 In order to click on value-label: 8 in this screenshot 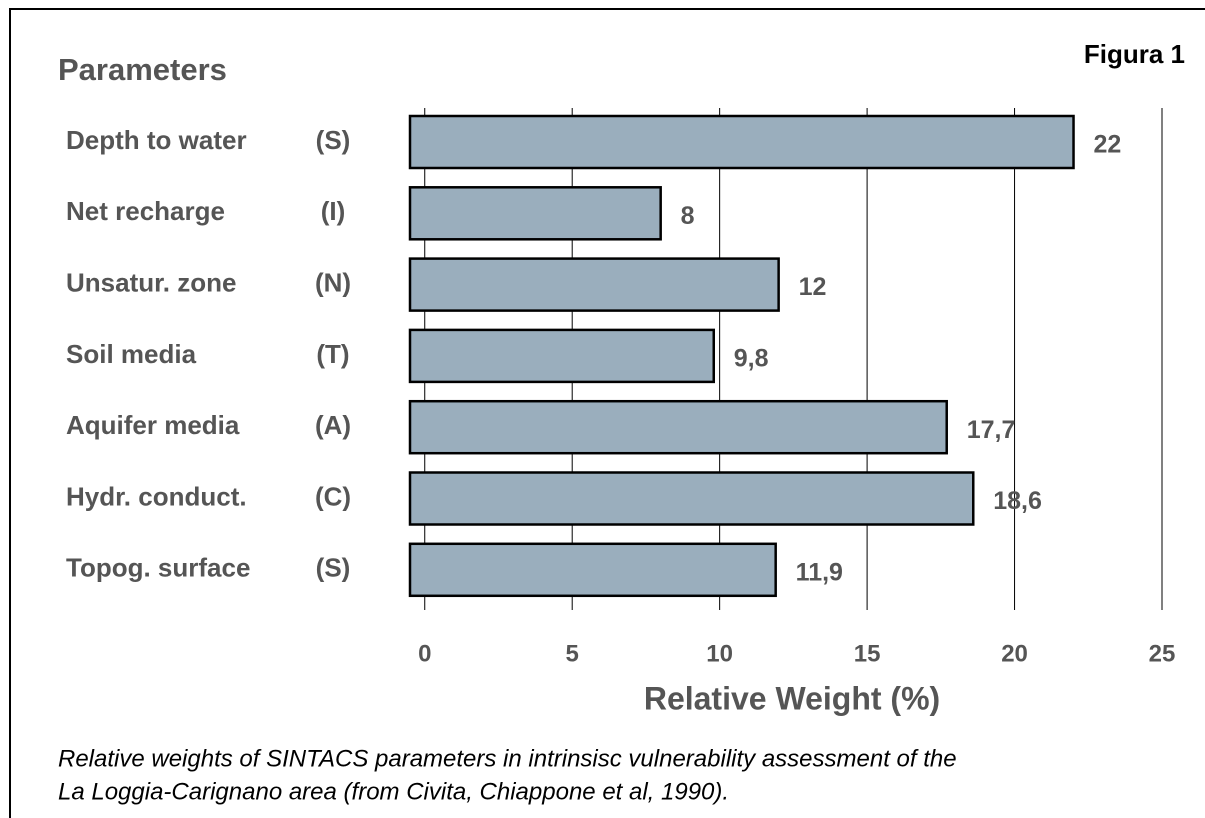, I will do `click(688, 216)`.